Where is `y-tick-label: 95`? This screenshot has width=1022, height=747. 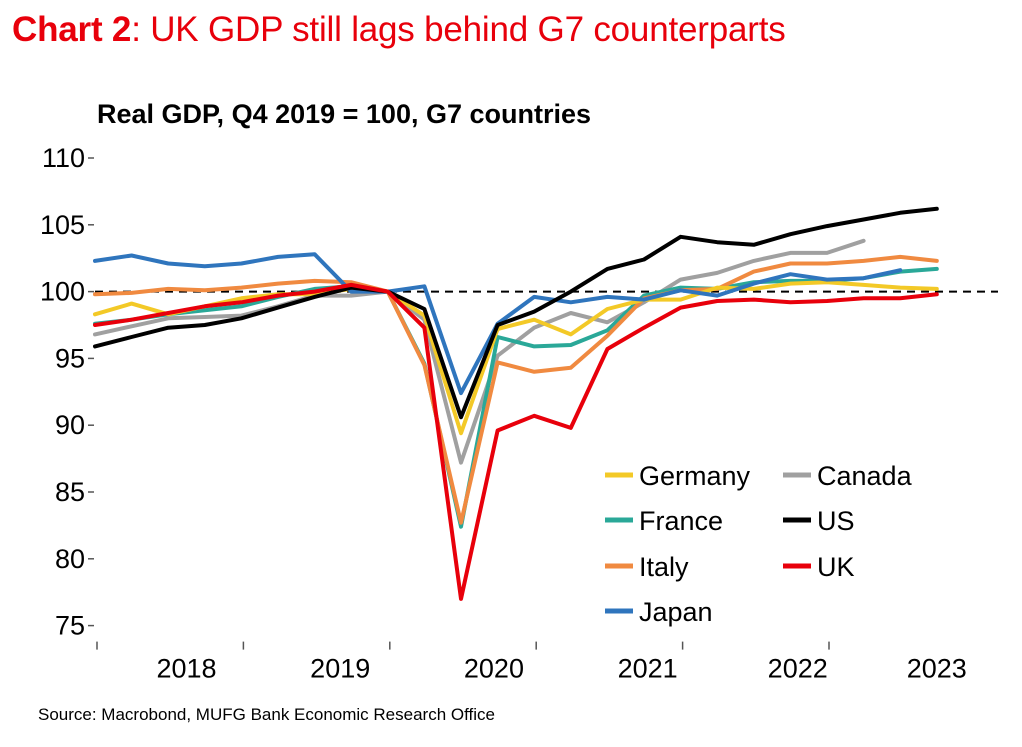
y-tick-label: 95 is located at coordinates (70, 358).